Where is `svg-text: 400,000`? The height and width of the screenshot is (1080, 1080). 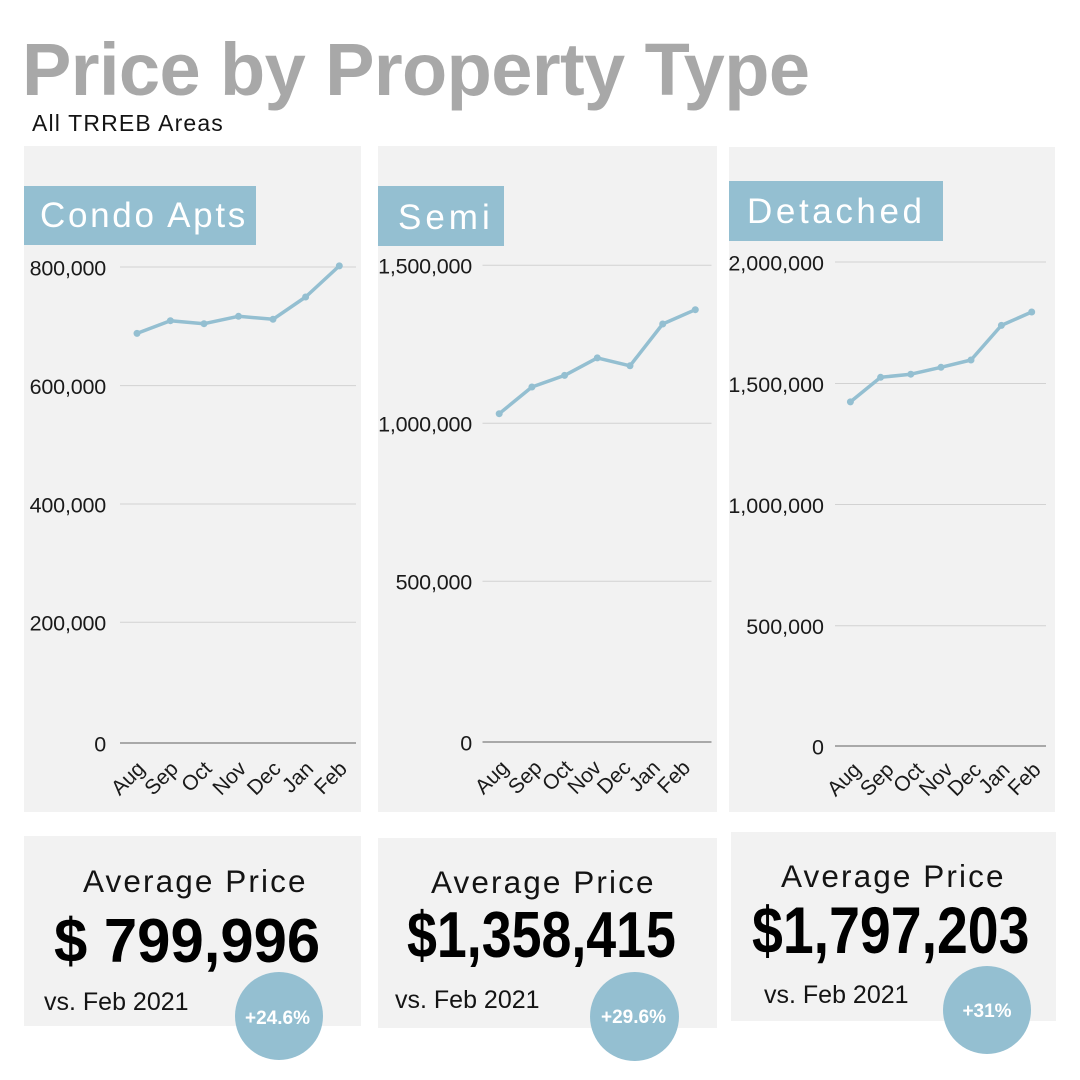 svg-text: 400,000 is located at coordinates (68, 505).